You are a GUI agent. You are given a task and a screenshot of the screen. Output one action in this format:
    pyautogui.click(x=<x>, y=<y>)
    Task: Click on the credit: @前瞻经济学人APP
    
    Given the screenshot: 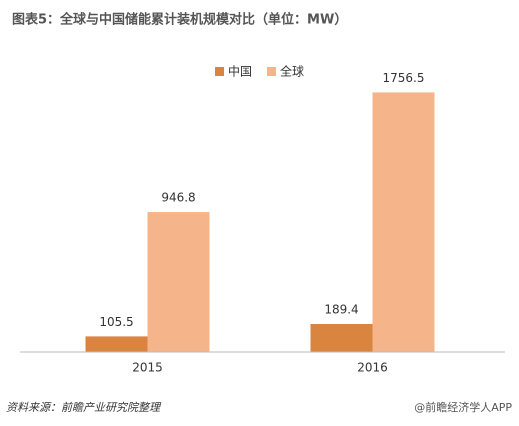 What is the action you would take?
    pyautogui.click(x=463, y=407)
    